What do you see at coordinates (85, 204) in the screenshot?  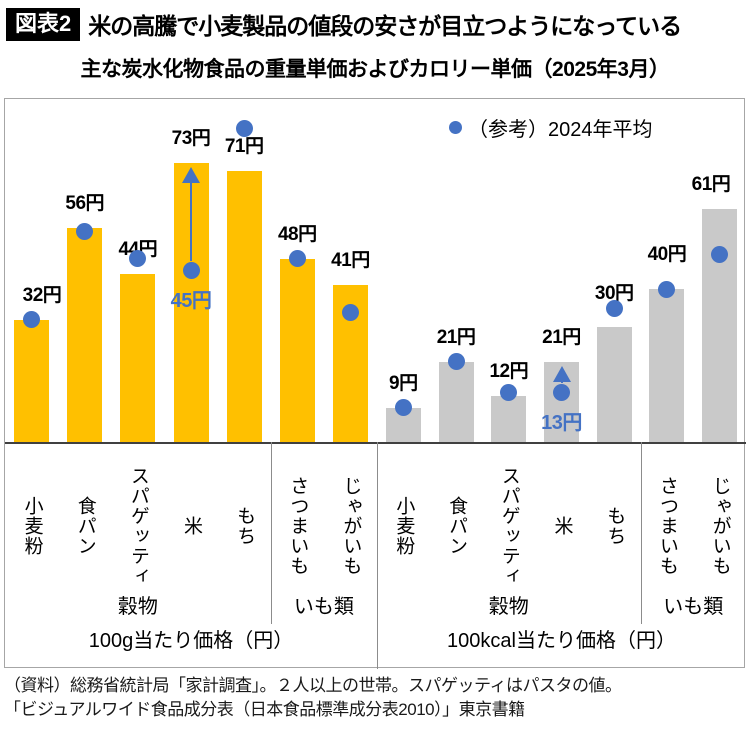 I see `value-label: 56円` at bounding box center [85, 204].